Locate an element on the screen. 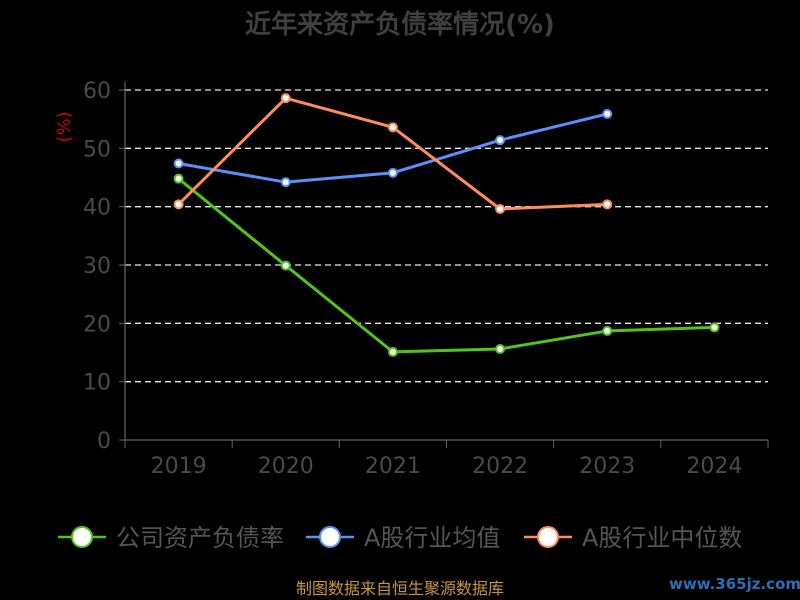 This screenshot has height=600, width=800. y-tick-labels: 0 10 20 30 40 50 60 is located at coordinates (97, 266).